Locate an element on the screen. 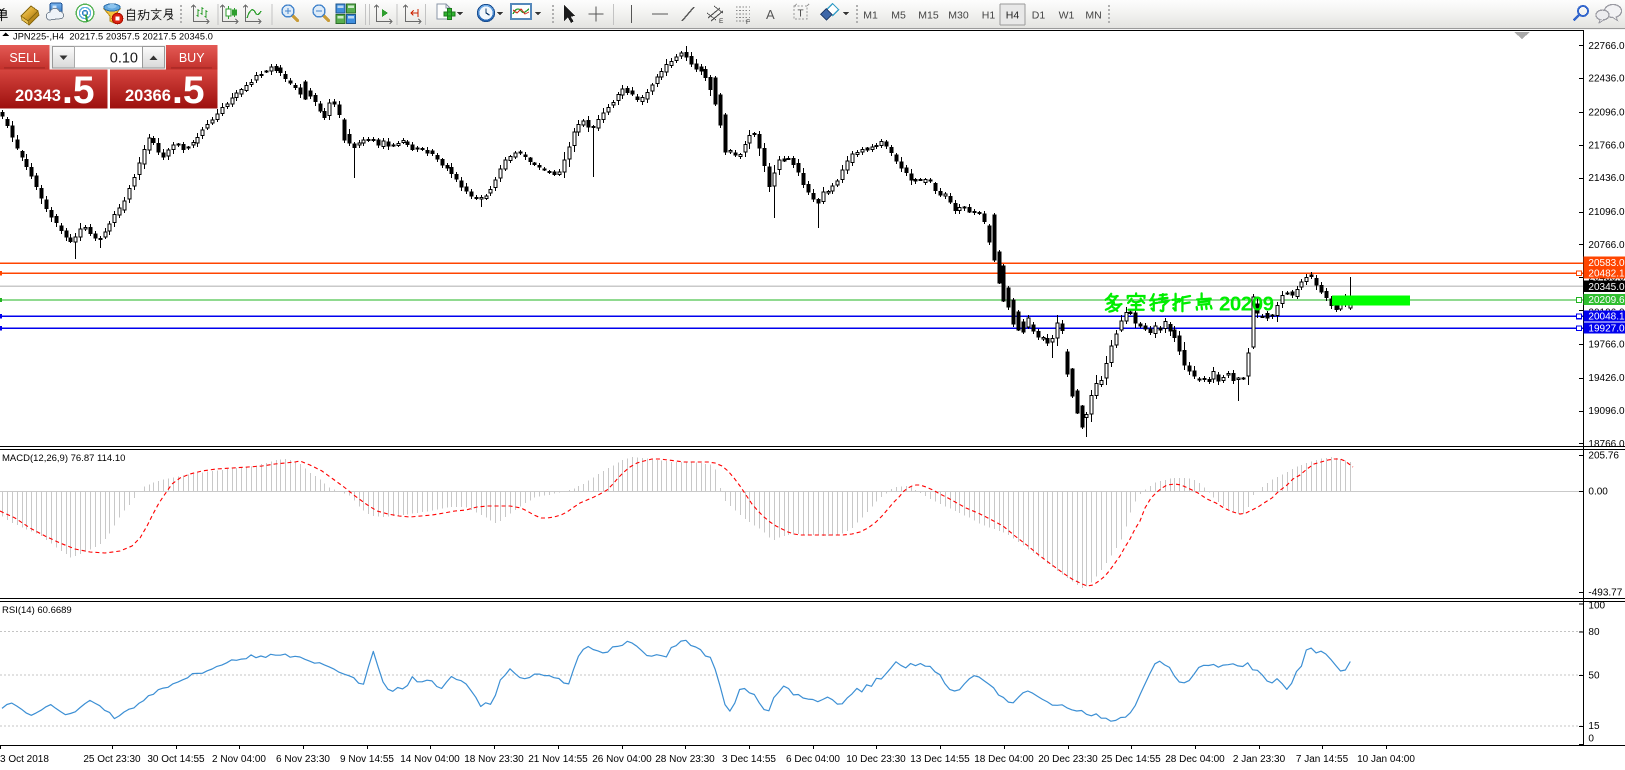 This screenshot has height=770, width=1625. svg-text: 20209.6 is located at coordinates (1606, 300).